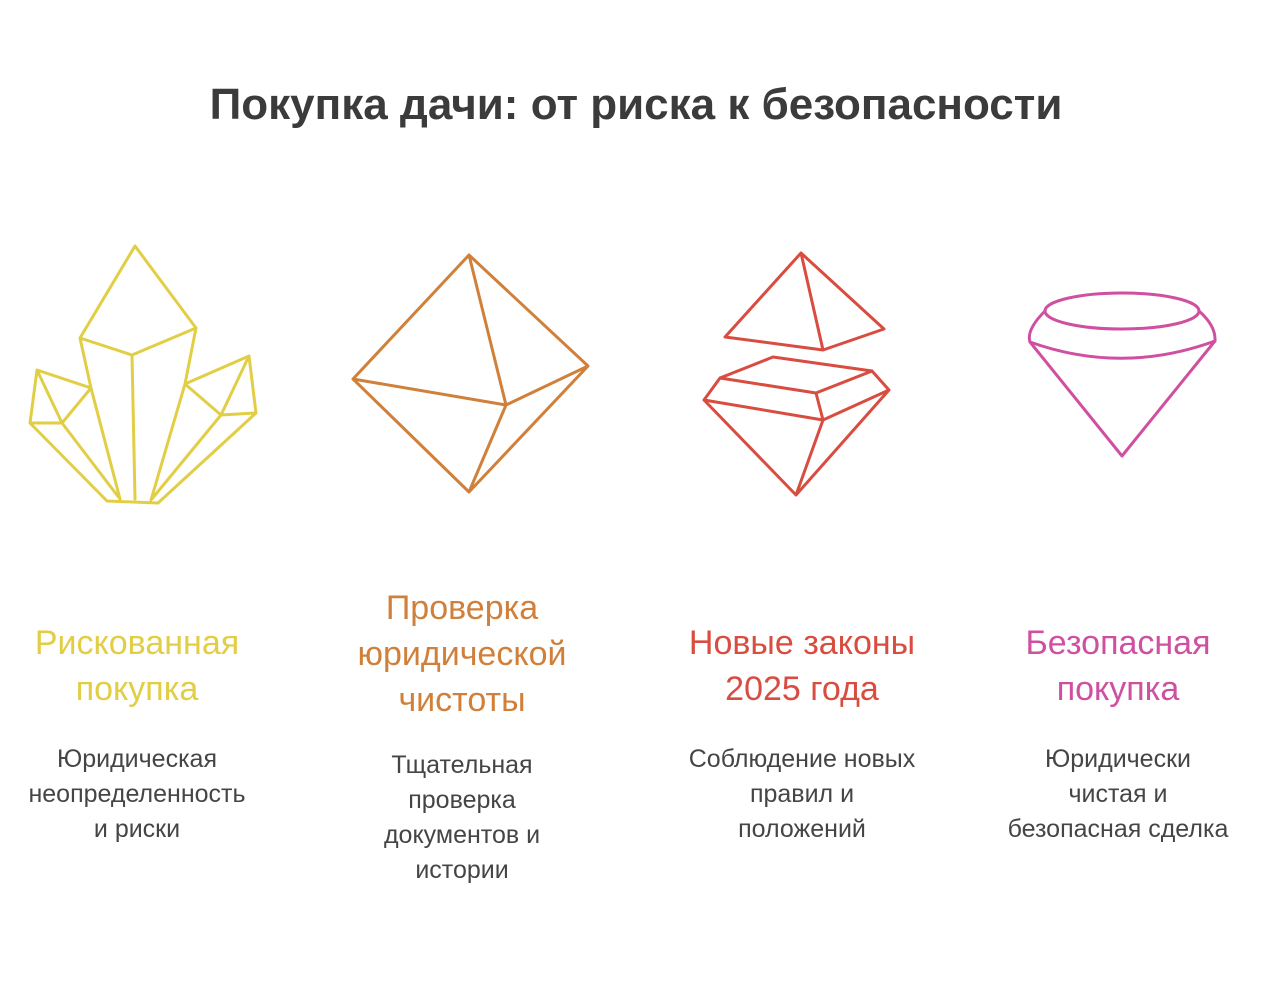 The width and height of the screenshot is (1272, 982). Describe the element at coordinates (143, 666) in the screenshot. I see `stage-heading: Рискованная покупка` at that location.